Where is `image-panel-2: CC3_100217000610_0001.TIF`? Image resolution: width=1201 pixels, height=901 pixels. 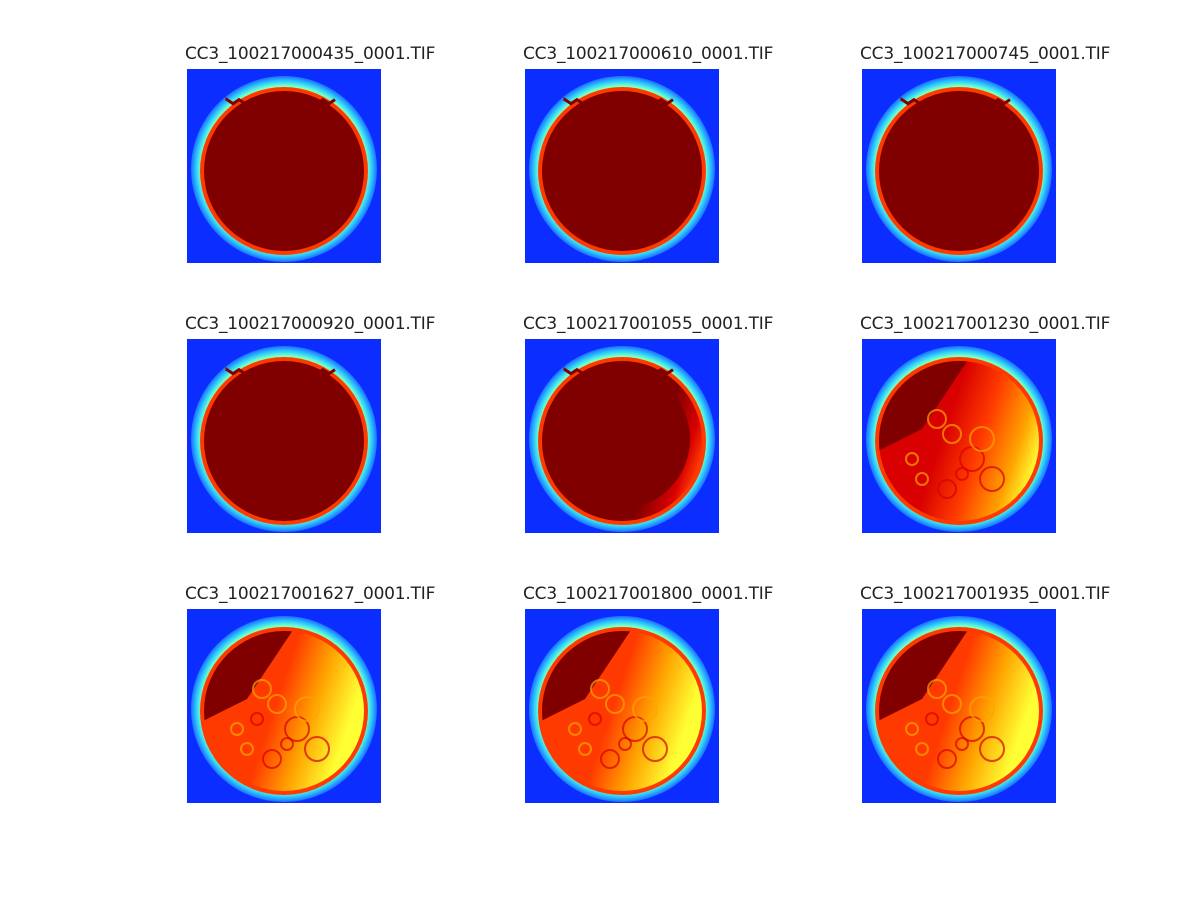
image-panel-2: CC3_100217000610_0001.TIF is located at coordinates (648, 164).